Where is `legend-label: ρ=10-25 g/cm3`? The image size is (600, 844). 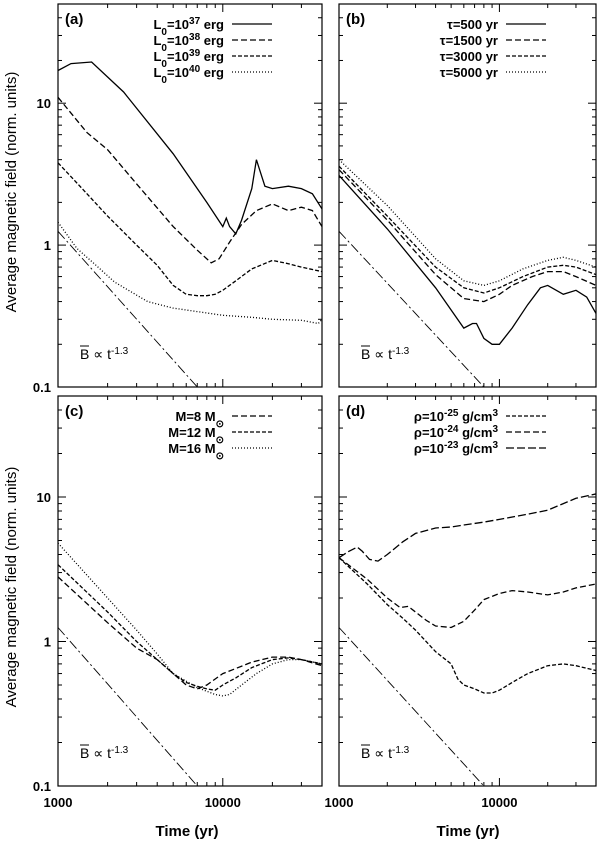 legend-label: ρ=10-25 g/cm3 is located at coordinates (456, 416).